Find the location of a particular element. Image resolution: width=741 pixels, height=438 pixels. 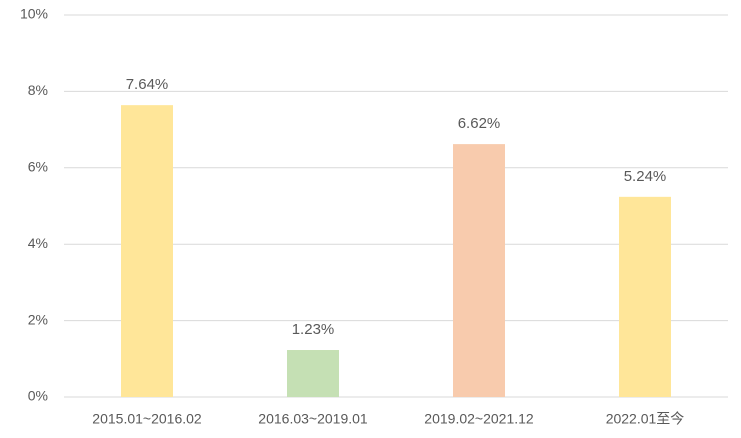

value-label: 7.64% is located at coordinates (147, 84).